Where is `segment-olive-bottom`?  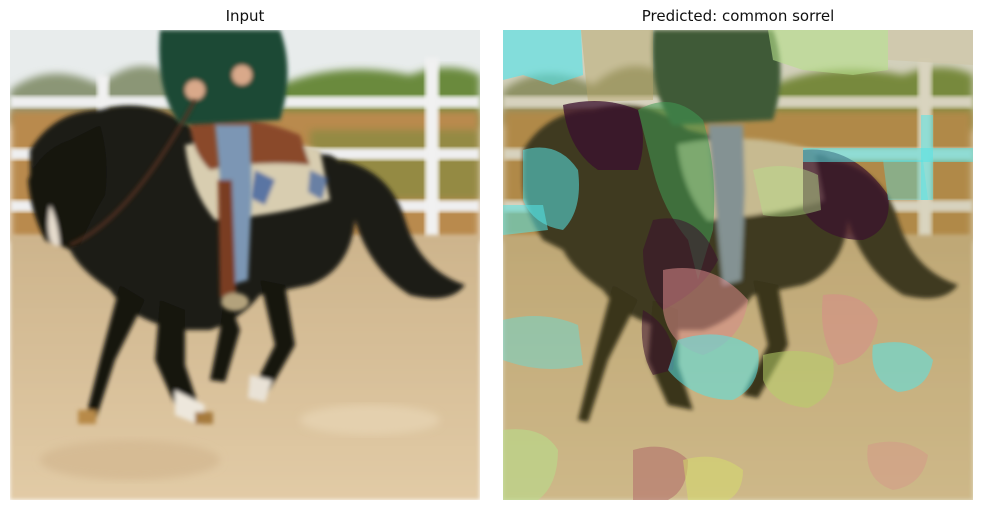 segment-olive-bottom is located at coordinates (713, 478).